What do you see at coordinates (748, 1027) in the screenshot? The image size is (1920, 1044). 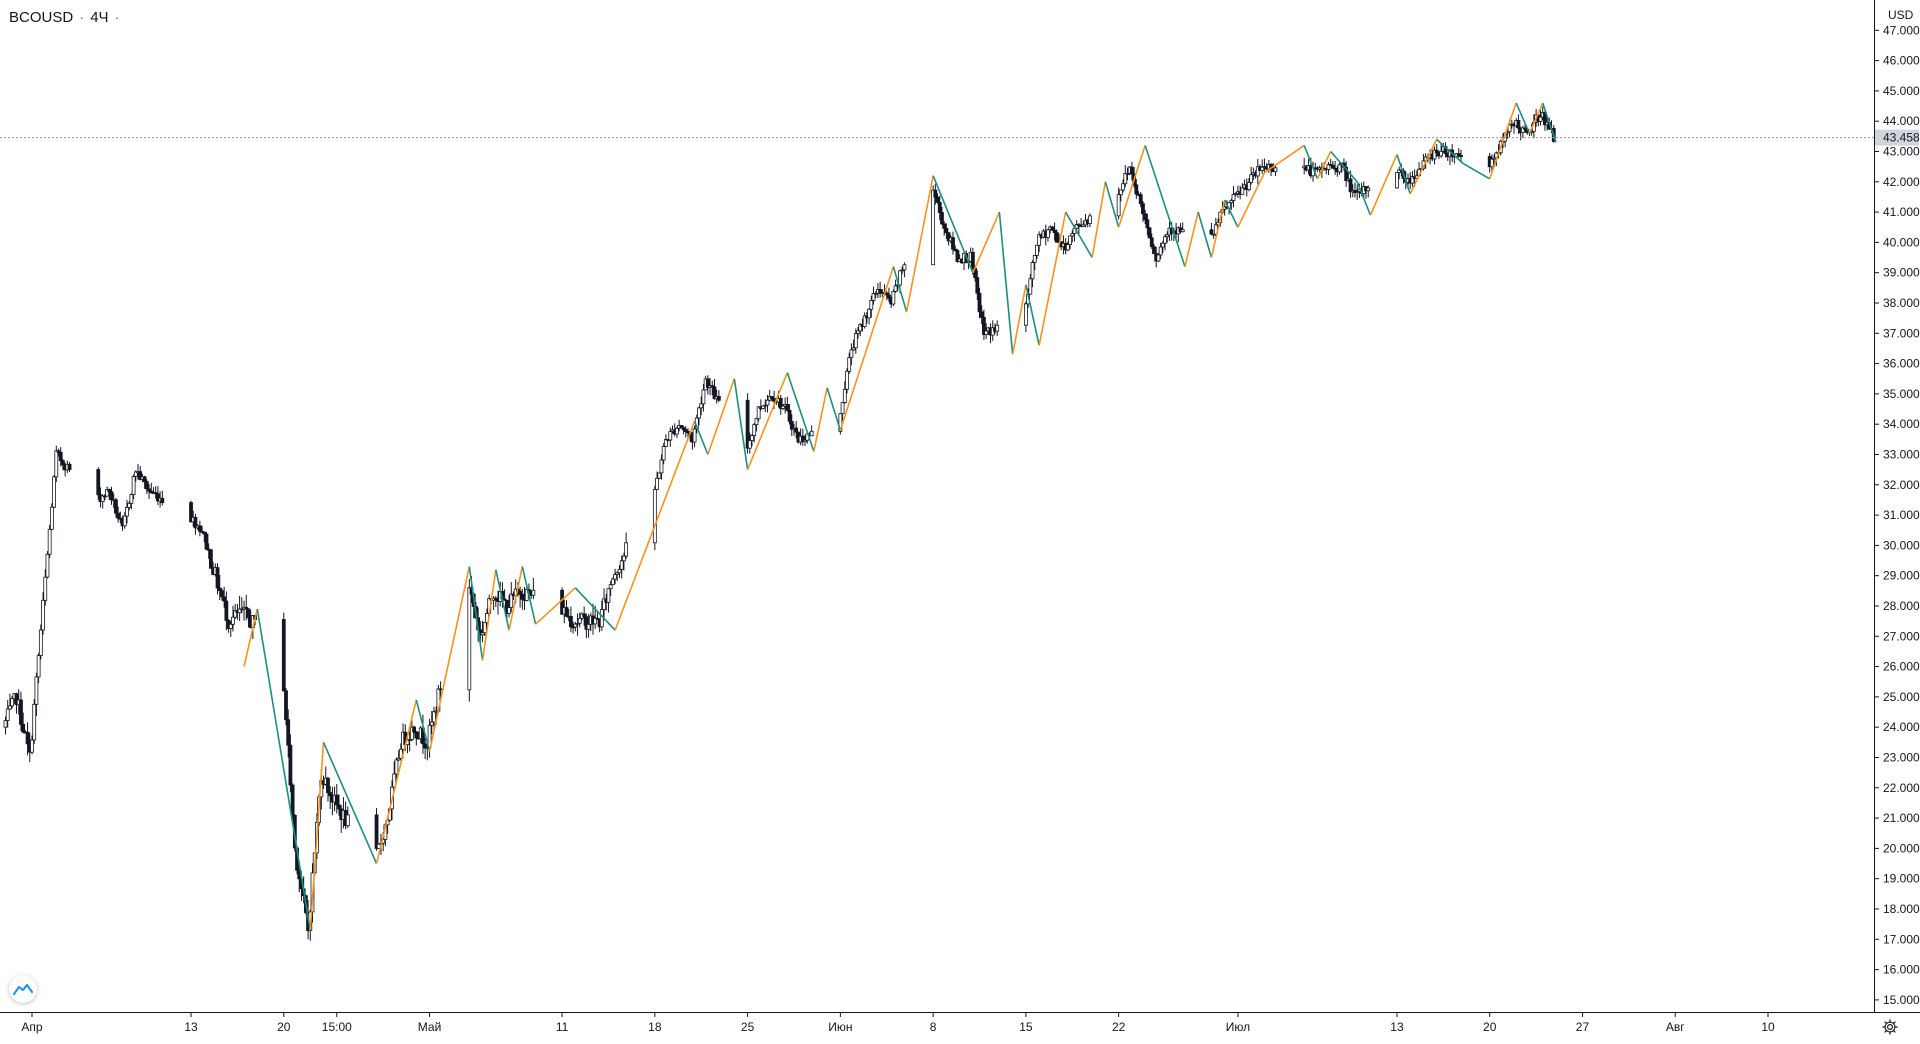 I see `time-tick-label: 25` at bounding box center [748, 1027].